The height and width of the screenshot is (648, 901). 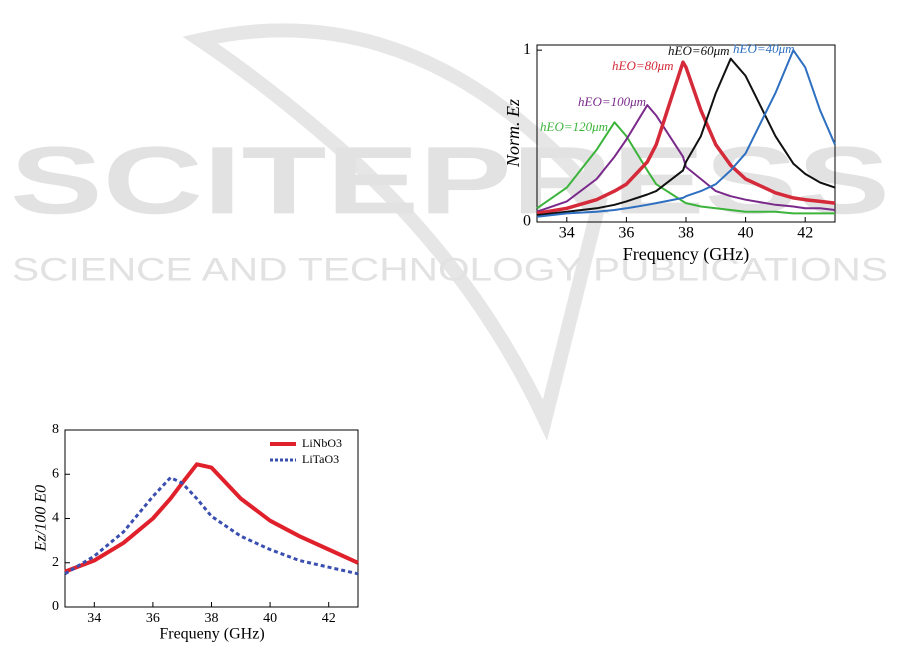 What do you see at coordinates (612, 101) in the screenshot?
I see `series-annotation: hEO=100μm` at bounding box center [612, 101].